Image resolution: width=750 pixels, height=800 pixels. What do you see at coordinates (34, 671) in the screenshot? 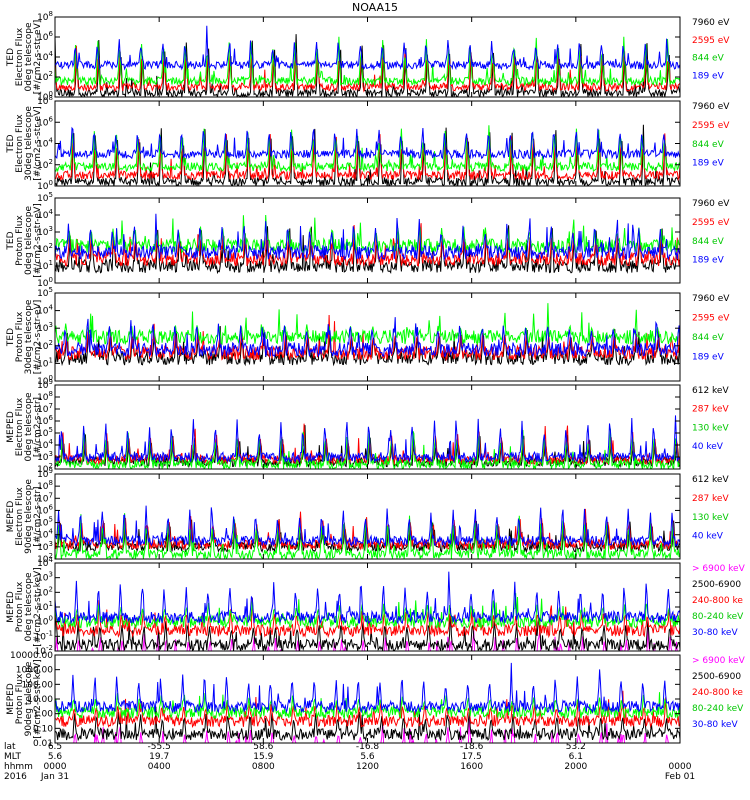
I see `y-tick-label: 1000.00` at bounding box center [34, 671].